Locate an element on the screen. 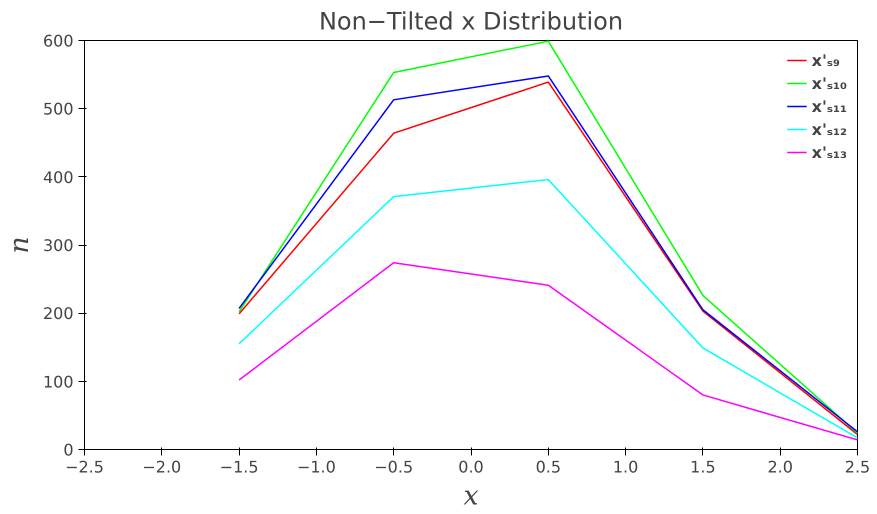  x-tick-label: 2.5 is located at coordinates (857, 467).